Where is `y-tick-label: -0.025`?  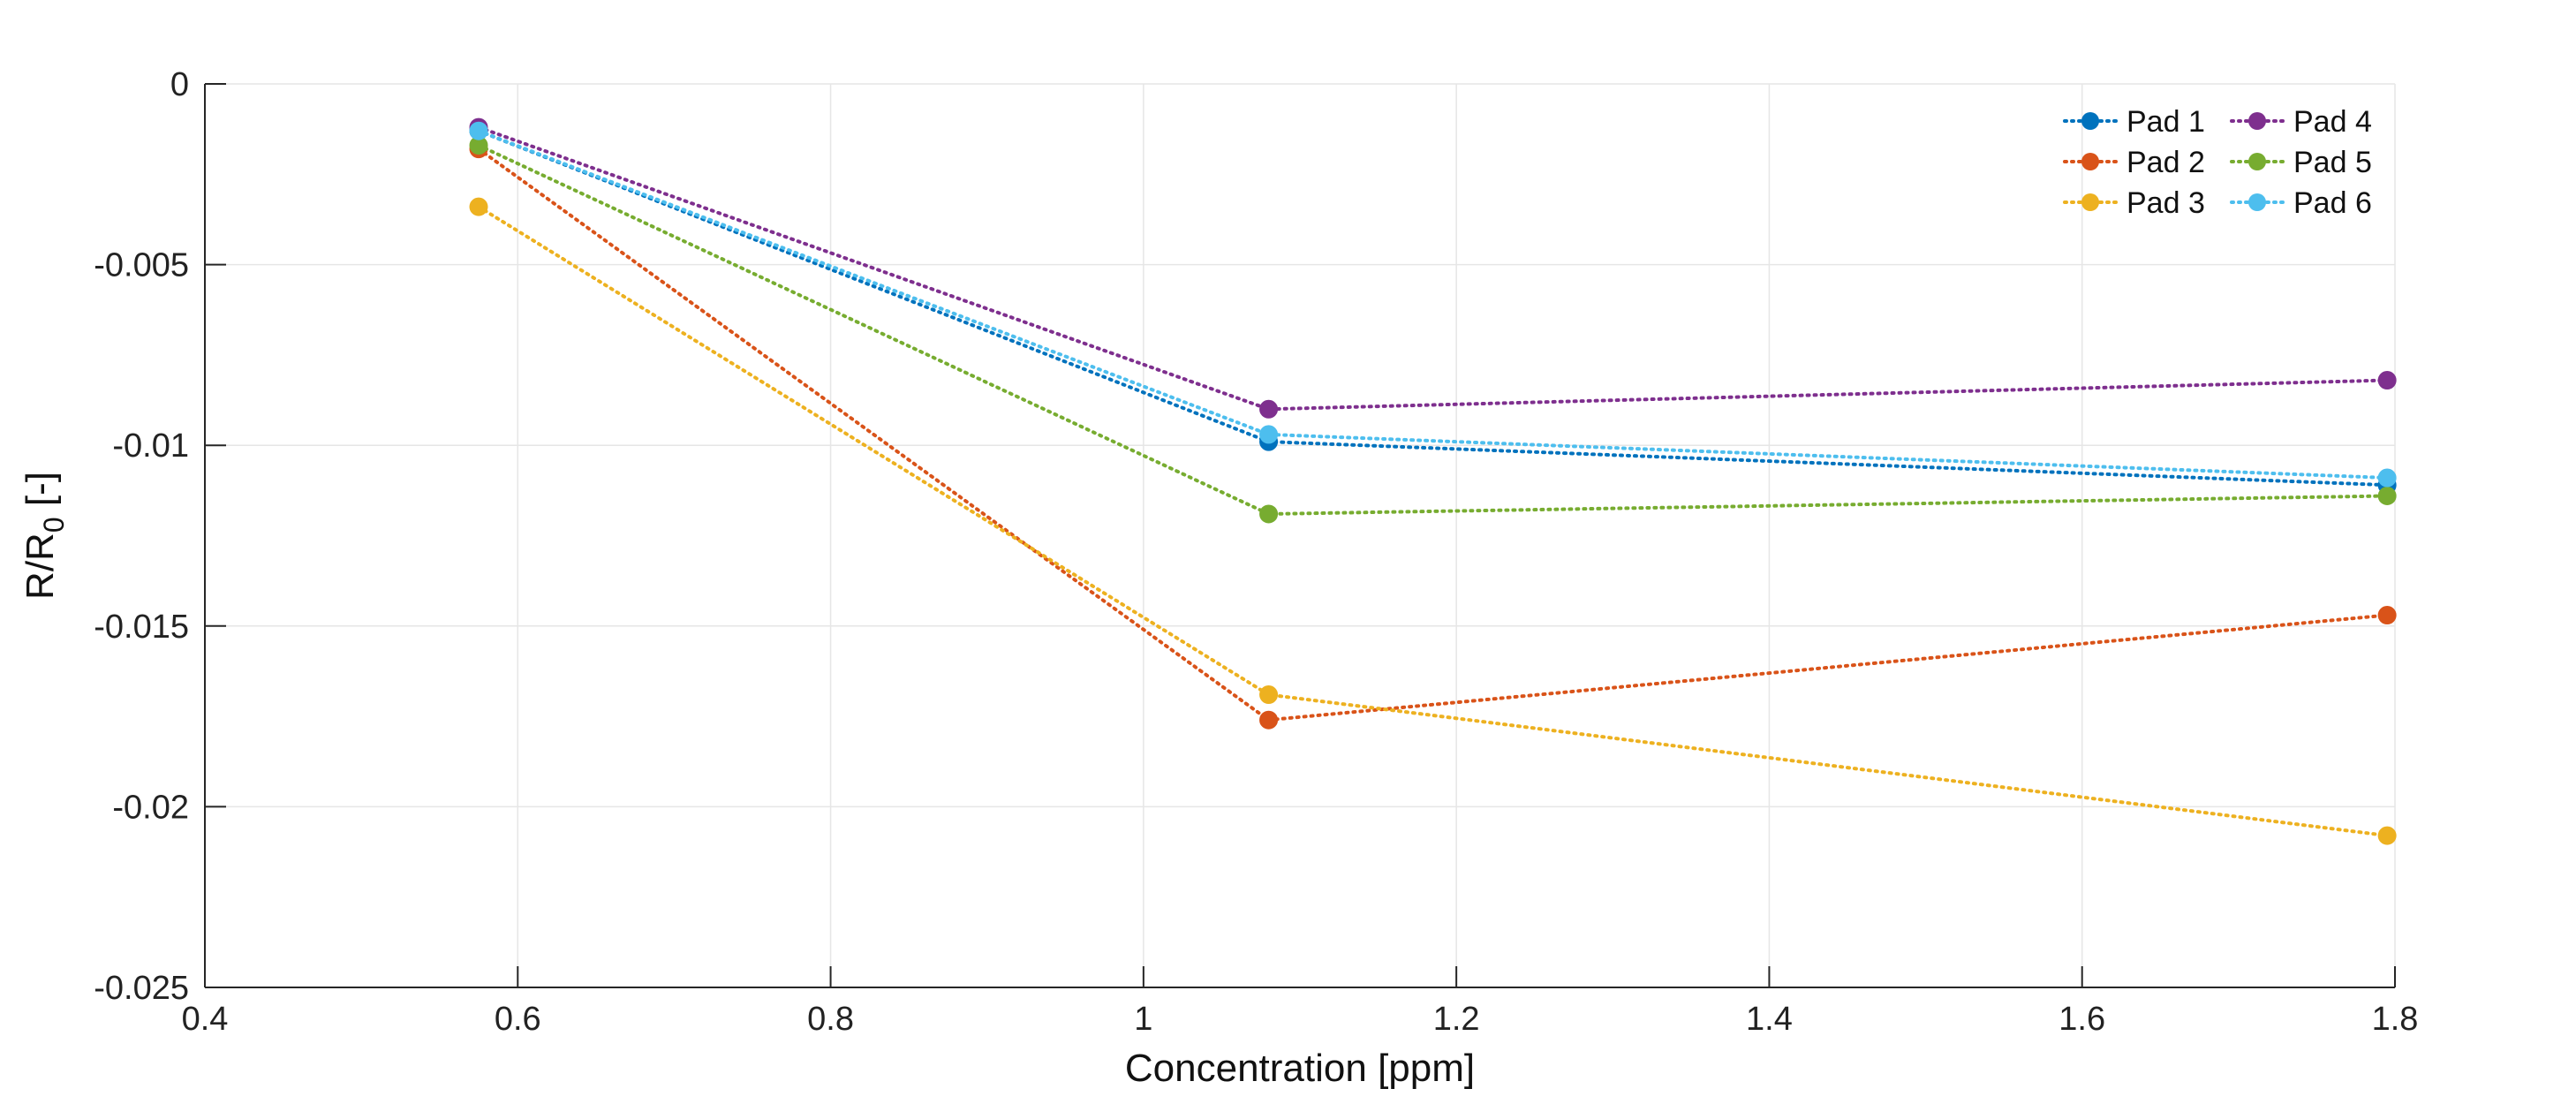 y-tick-label: -0.025 is located at coordinates (141, 989).